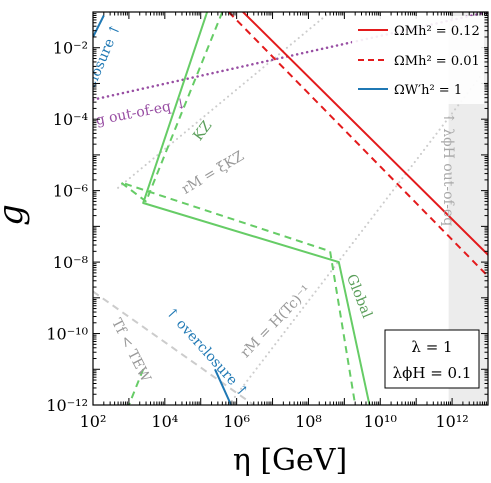  I want to click on y-axis-label: g, so click(15, 215).